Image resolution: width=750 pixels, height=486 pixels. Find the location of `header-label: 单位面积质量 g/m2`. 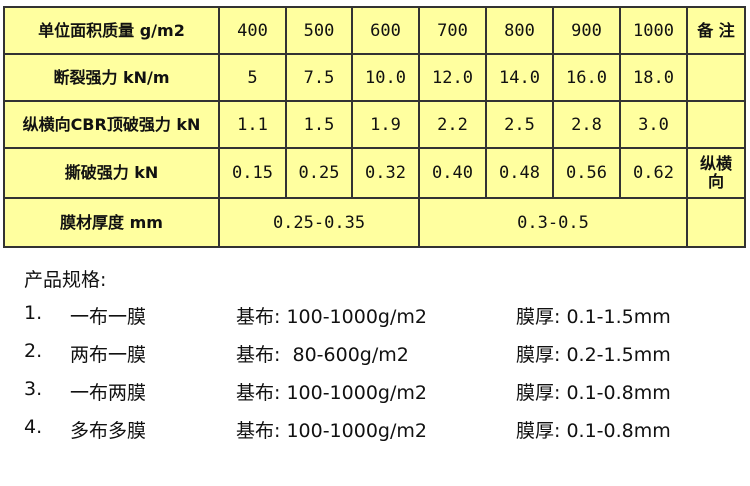

header-label: 单位面积质量 g/m2 is located at coordinates (111, 30).